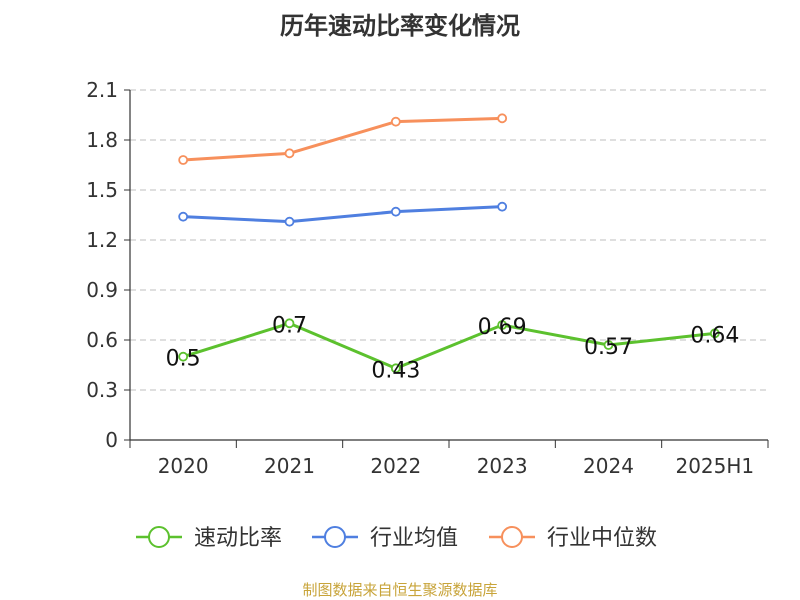 Image resolution: width=800 pixels, height=600 pixels. What do you see at coordinates (102, 190) in the screenshot?
I see `y-tick-label: 1.5` at bounding box center [102, 190].